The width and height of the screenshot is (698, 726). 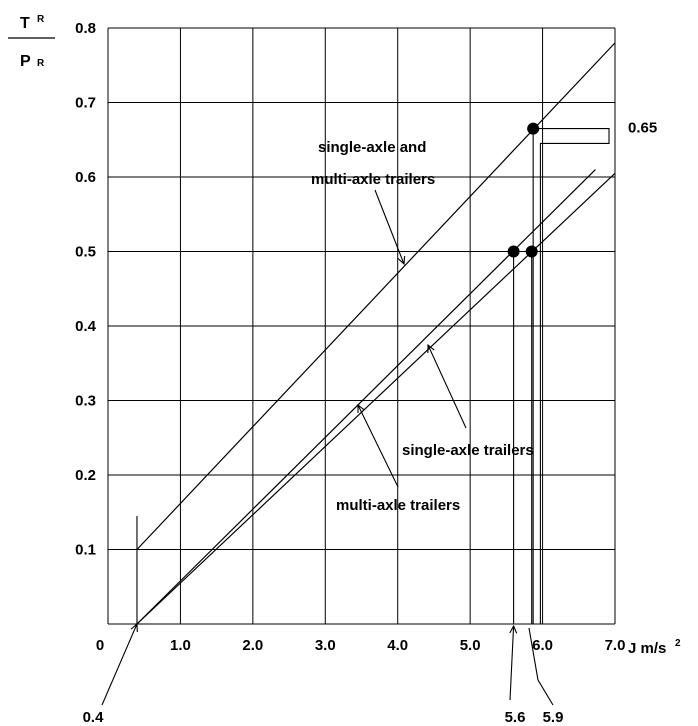 I want to click on x-tick-label: 1.0, so click(x=180, y=645).